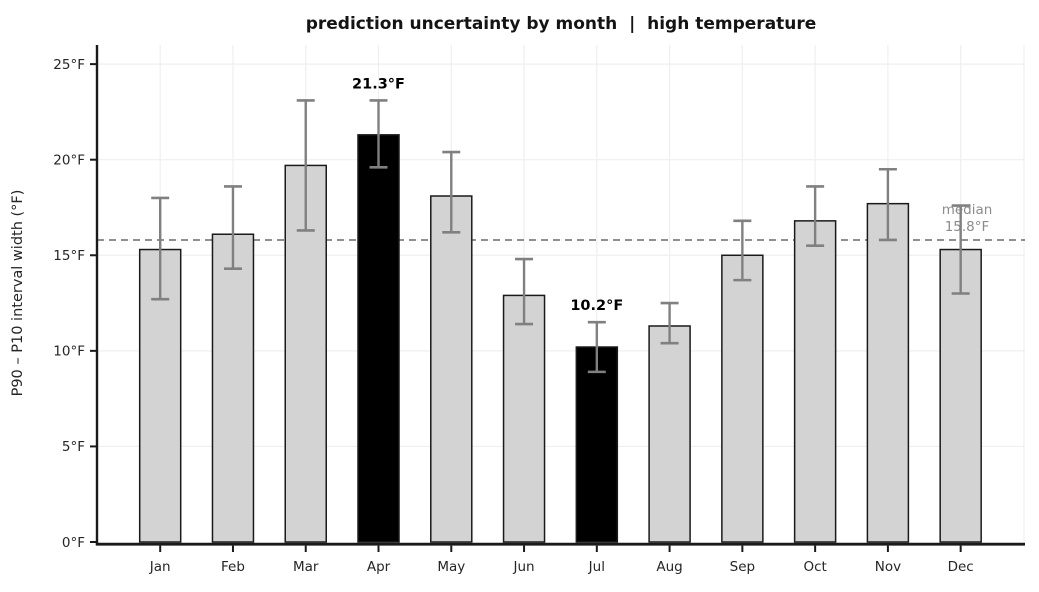  I want to click on y-tick-label: 25°F, so click(69, 65).